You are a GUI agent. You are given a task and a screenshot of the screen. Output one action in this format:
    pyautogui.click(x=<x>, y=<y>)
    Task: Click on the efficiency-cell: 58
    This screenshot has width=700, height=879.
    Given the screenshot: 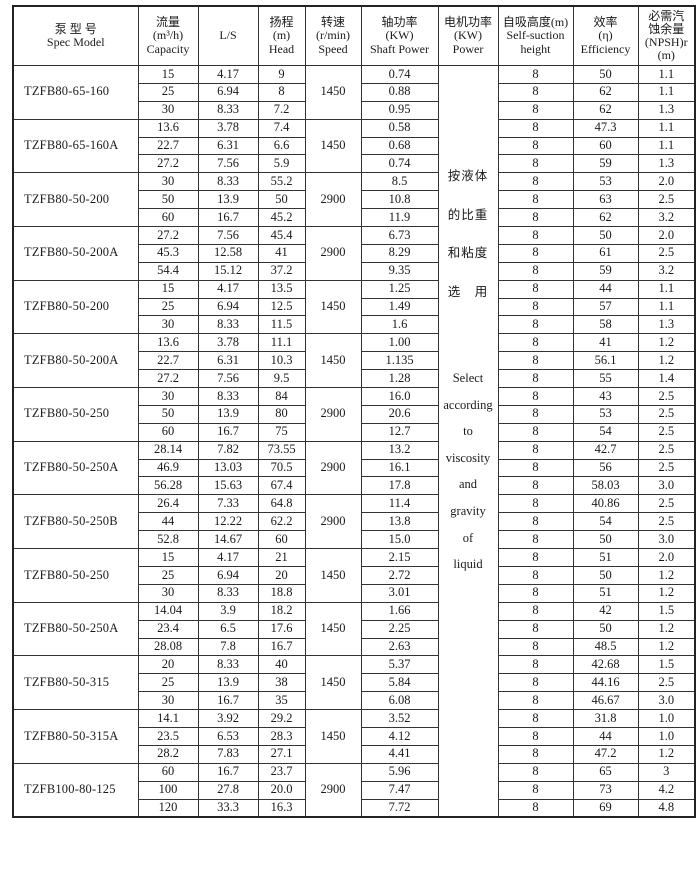 What is the action you would take?
    pyautogui.click(x=605, y=325)
    